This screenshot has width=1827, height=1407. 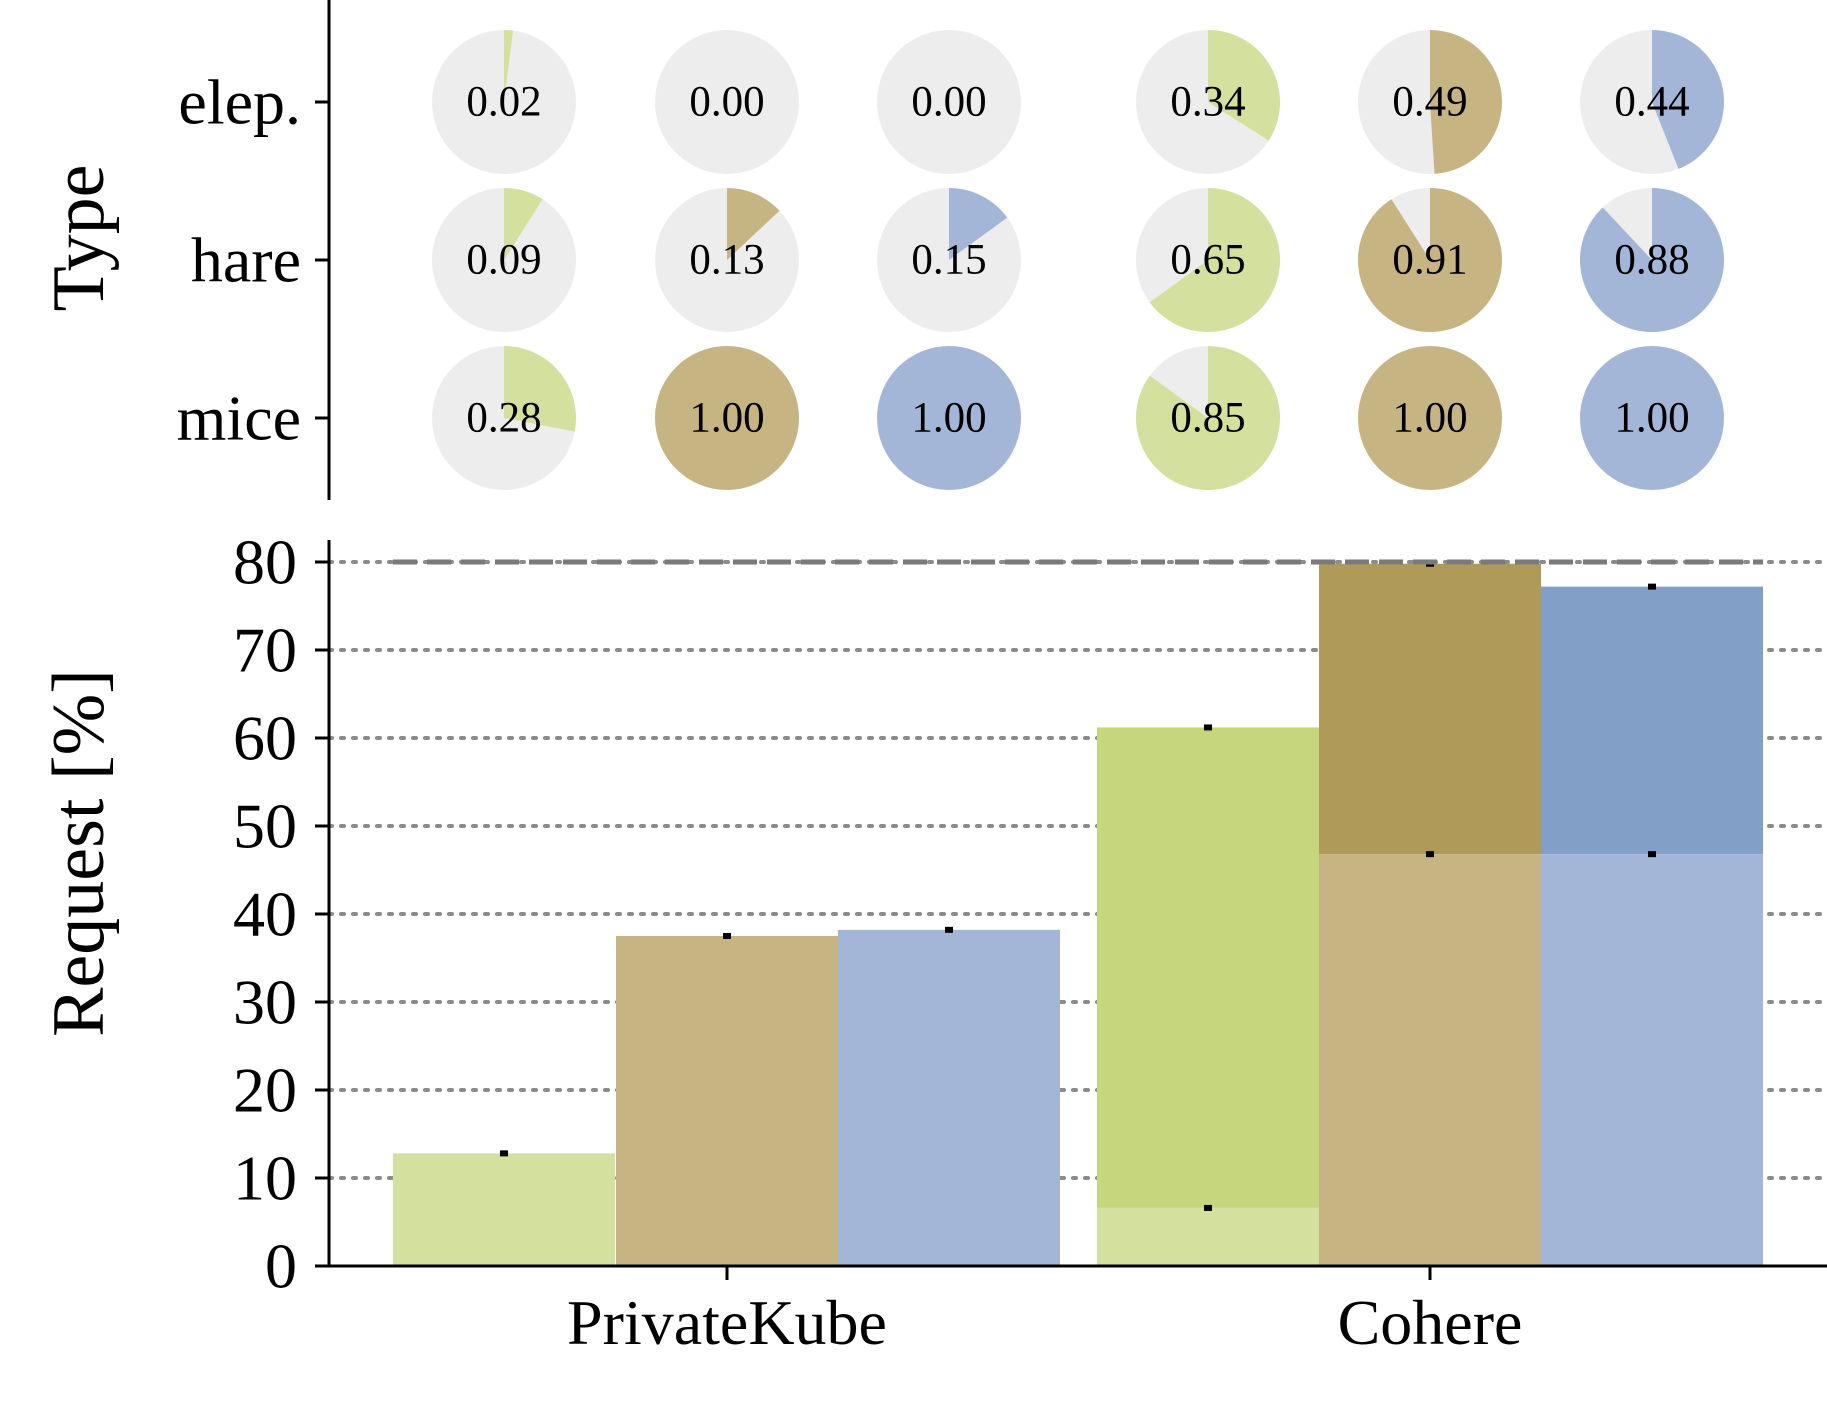 What do you see at coordinates (727, 1101) in the screenshot?
I see `bar-privatekube-series1` at bounding box center [727, 1101].